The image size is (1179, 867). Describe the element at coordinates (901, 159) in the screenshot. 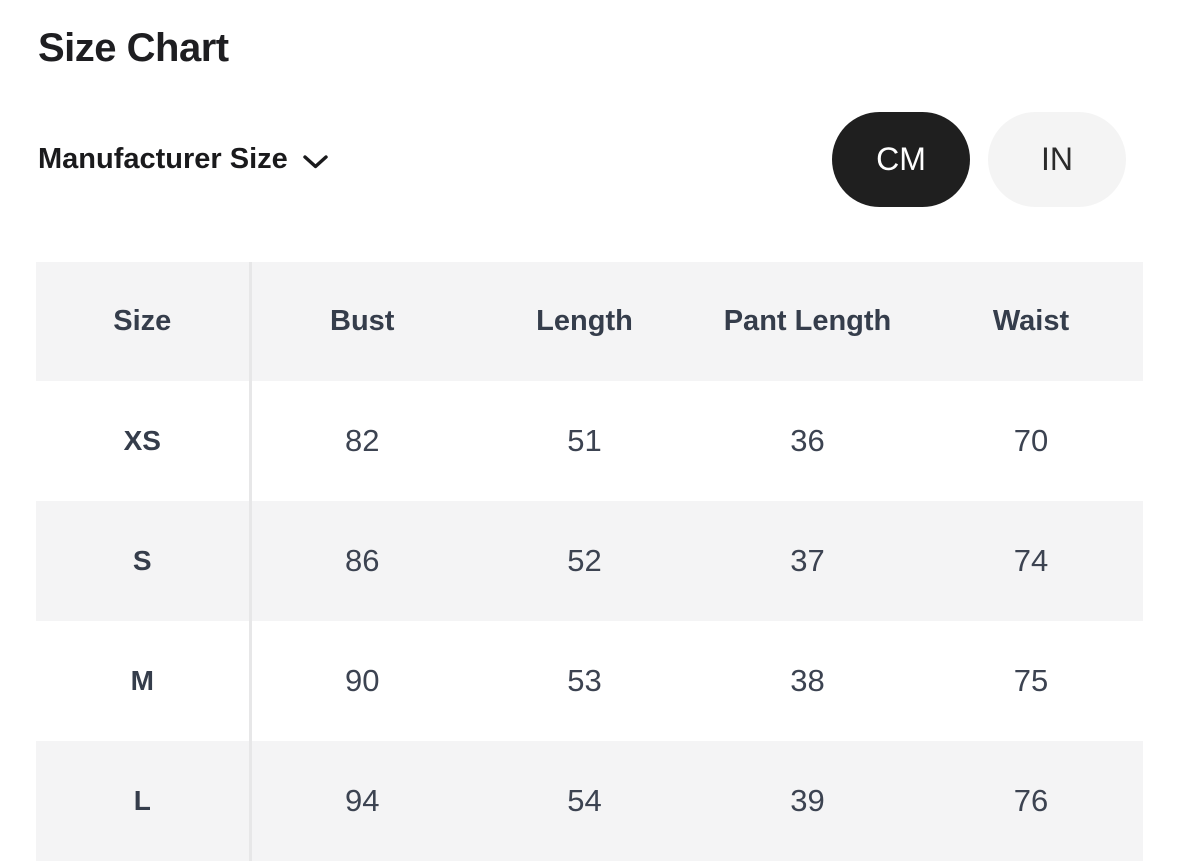

I see `unit-cm-button: CM` at that location.